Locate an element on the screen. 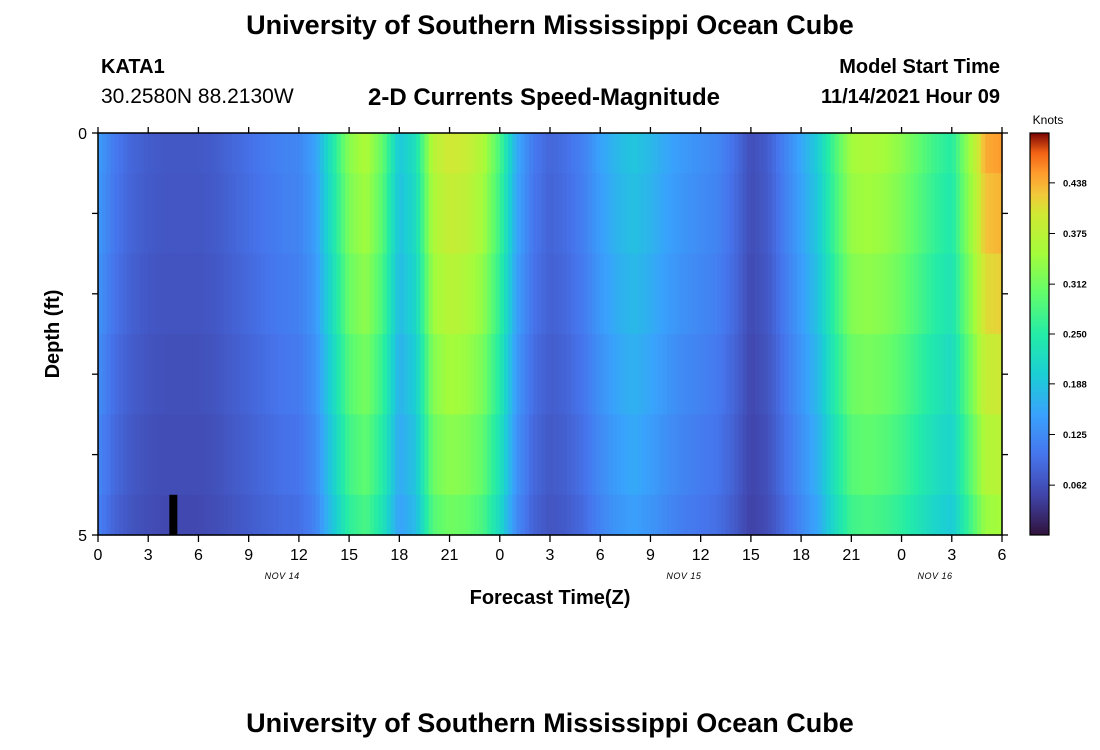  x-axis-label: Forecast Time(Z) is located at coordinates (550, 598).